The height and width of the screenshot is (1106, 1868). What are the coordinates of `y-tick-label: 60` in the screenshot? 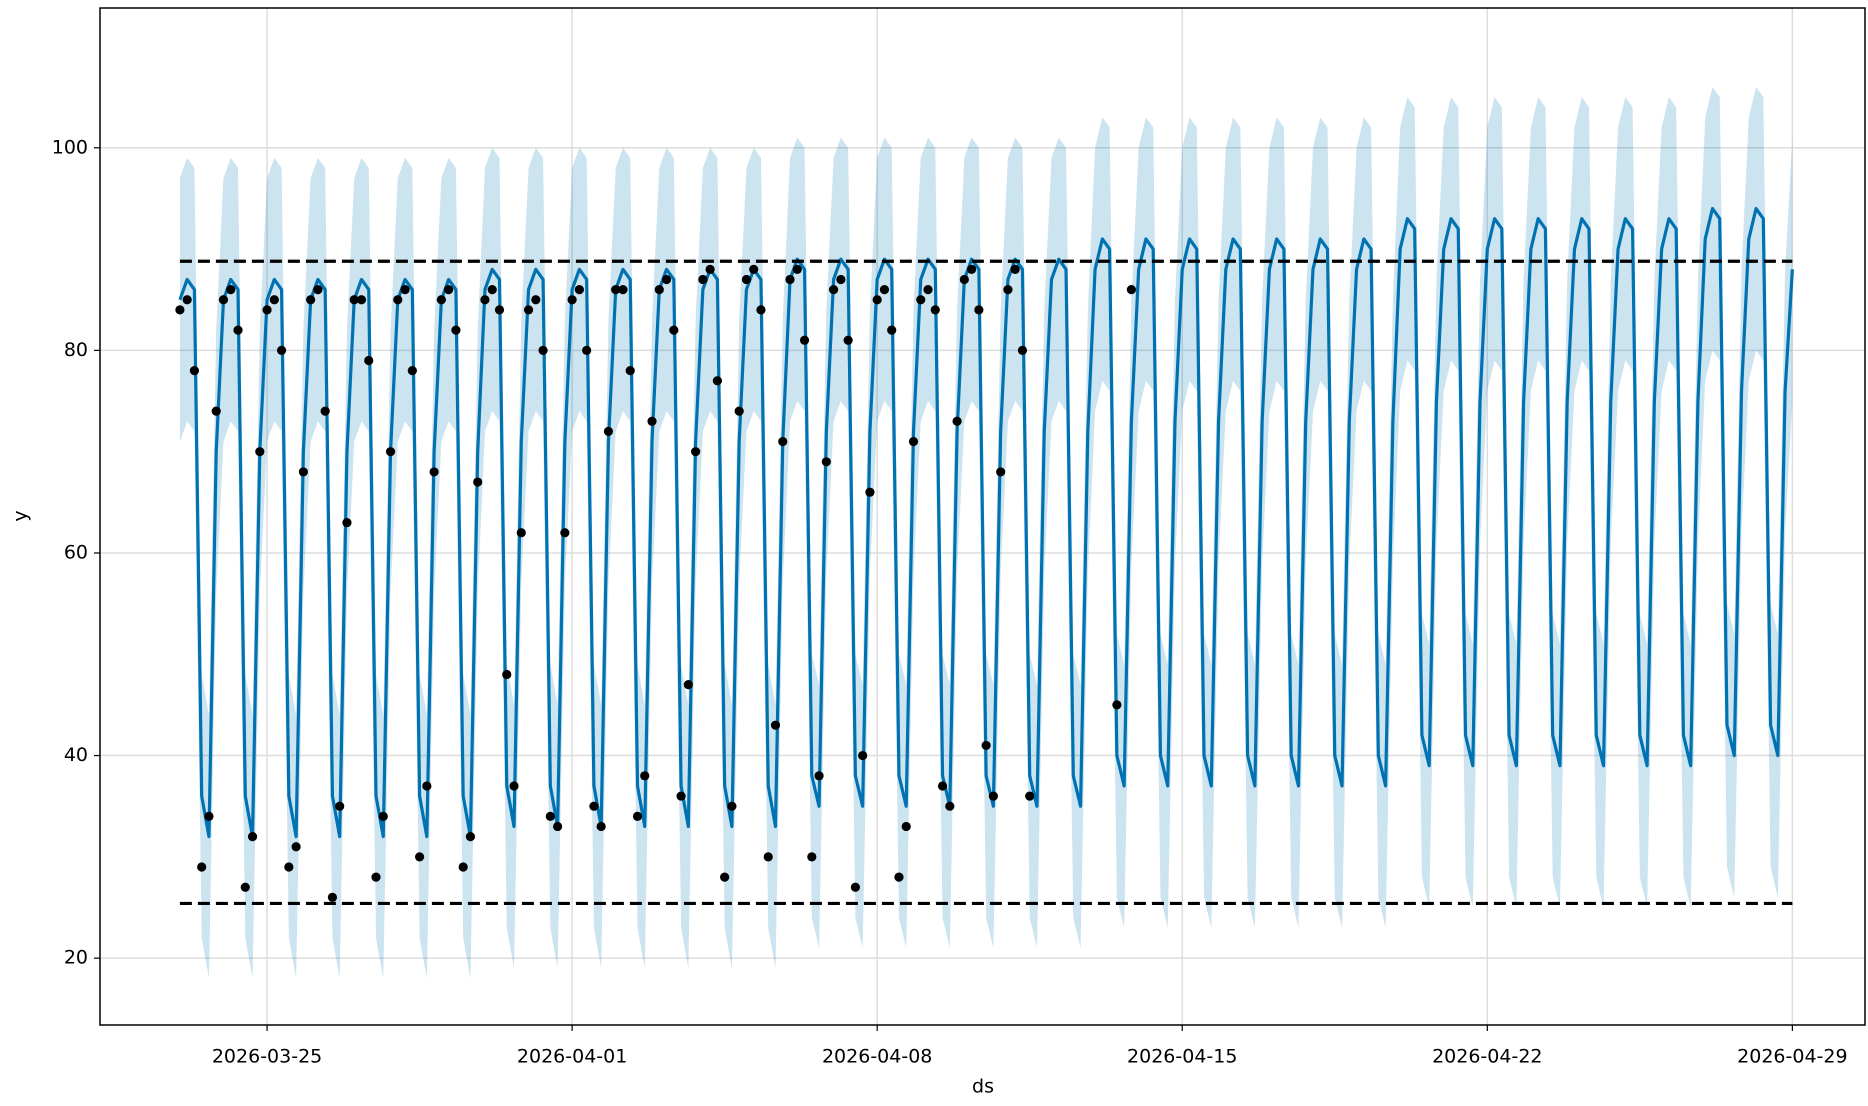 It's located at (76, 552).